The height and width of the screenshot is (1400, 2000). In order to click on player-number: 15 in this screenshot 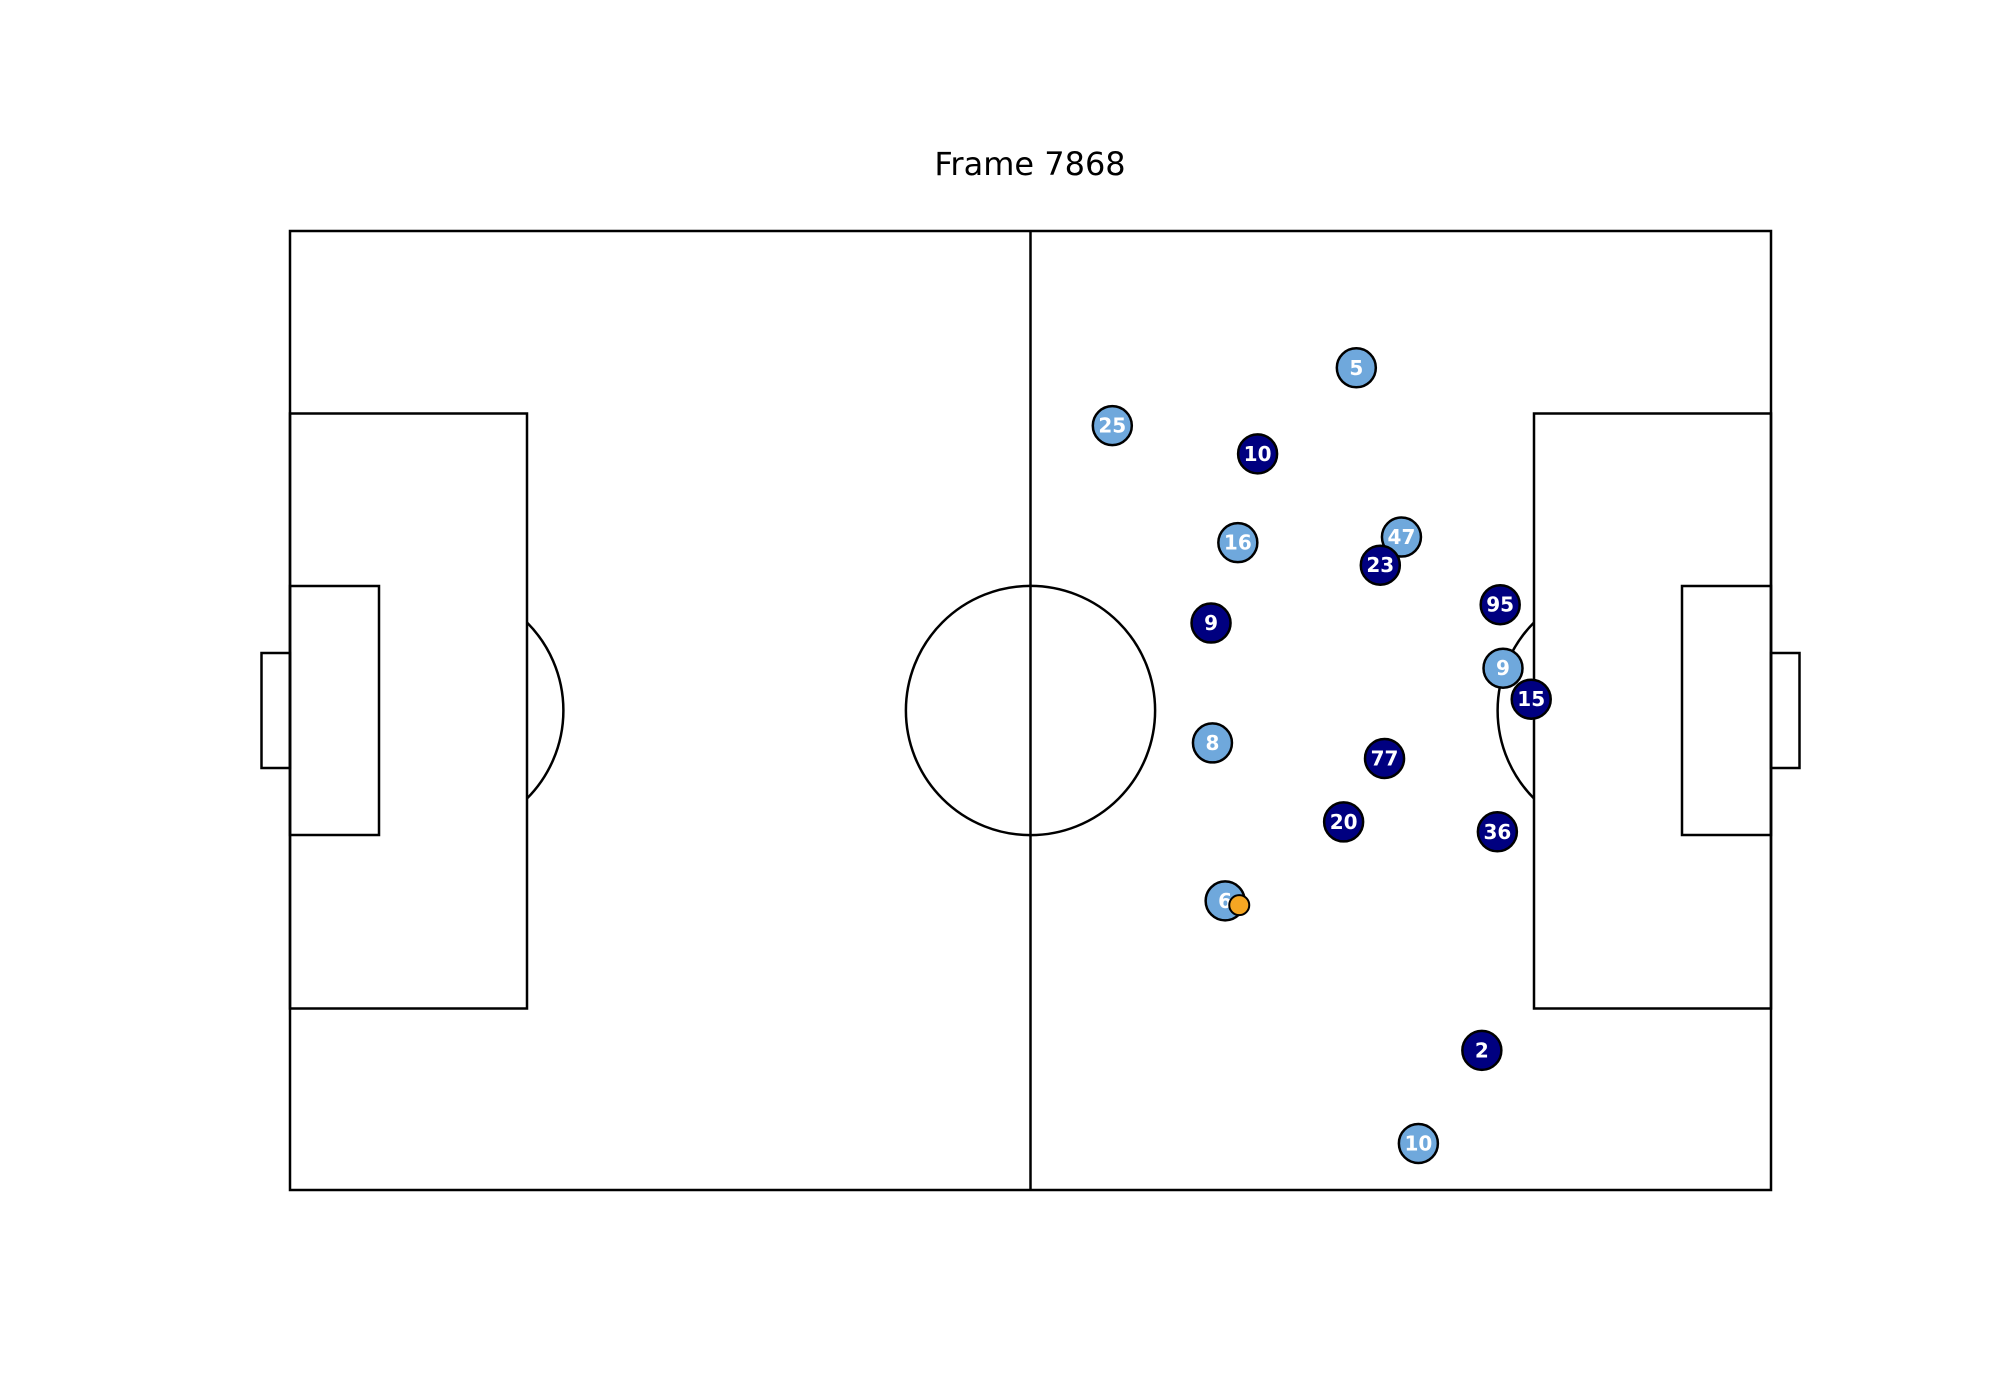, I will do `click(1531, 699)`.